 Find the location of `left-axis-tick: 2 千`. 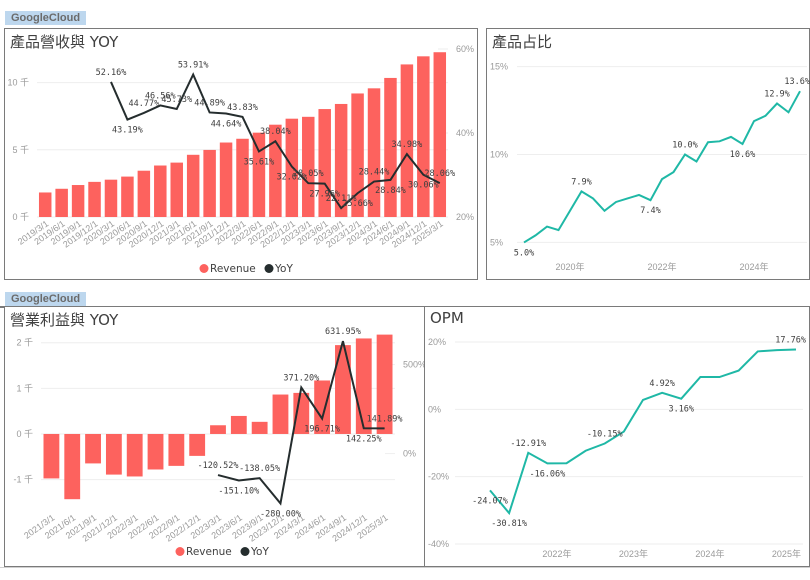

left-axis-tick: 2 千 is located at coordinates (24, 343).